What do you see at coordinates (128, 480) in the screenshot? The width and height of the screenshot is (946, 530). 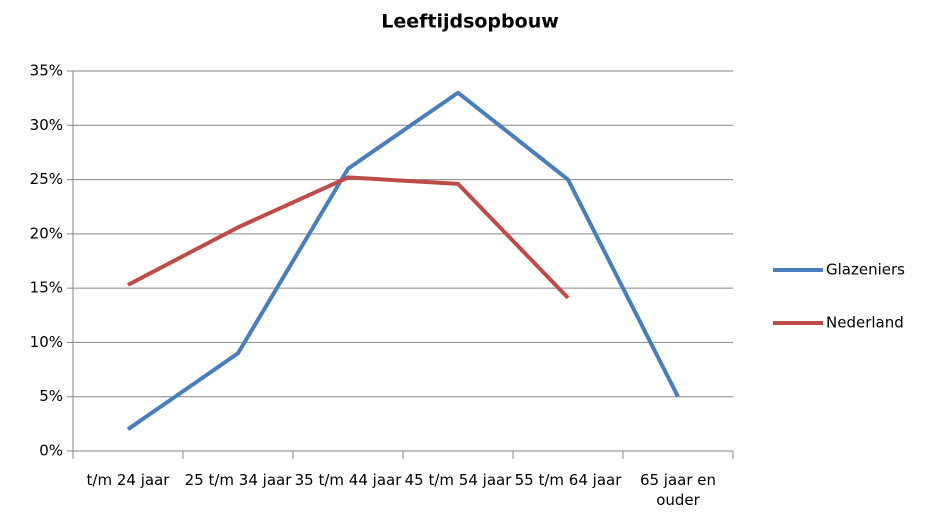 I see `x-tick-label: t/m 24 jaar` at bounding box center [128, 480].